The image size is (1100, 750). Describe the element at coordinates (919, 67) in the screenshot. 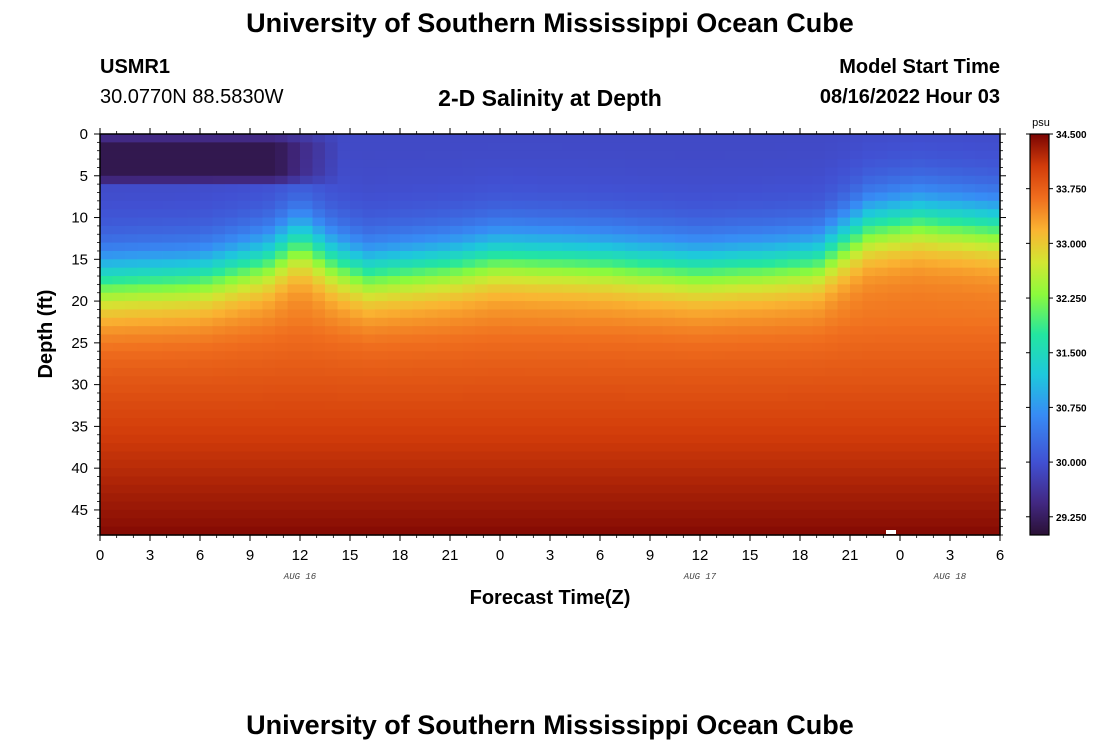

I see `model-start-label: Model Start Time` at that location.